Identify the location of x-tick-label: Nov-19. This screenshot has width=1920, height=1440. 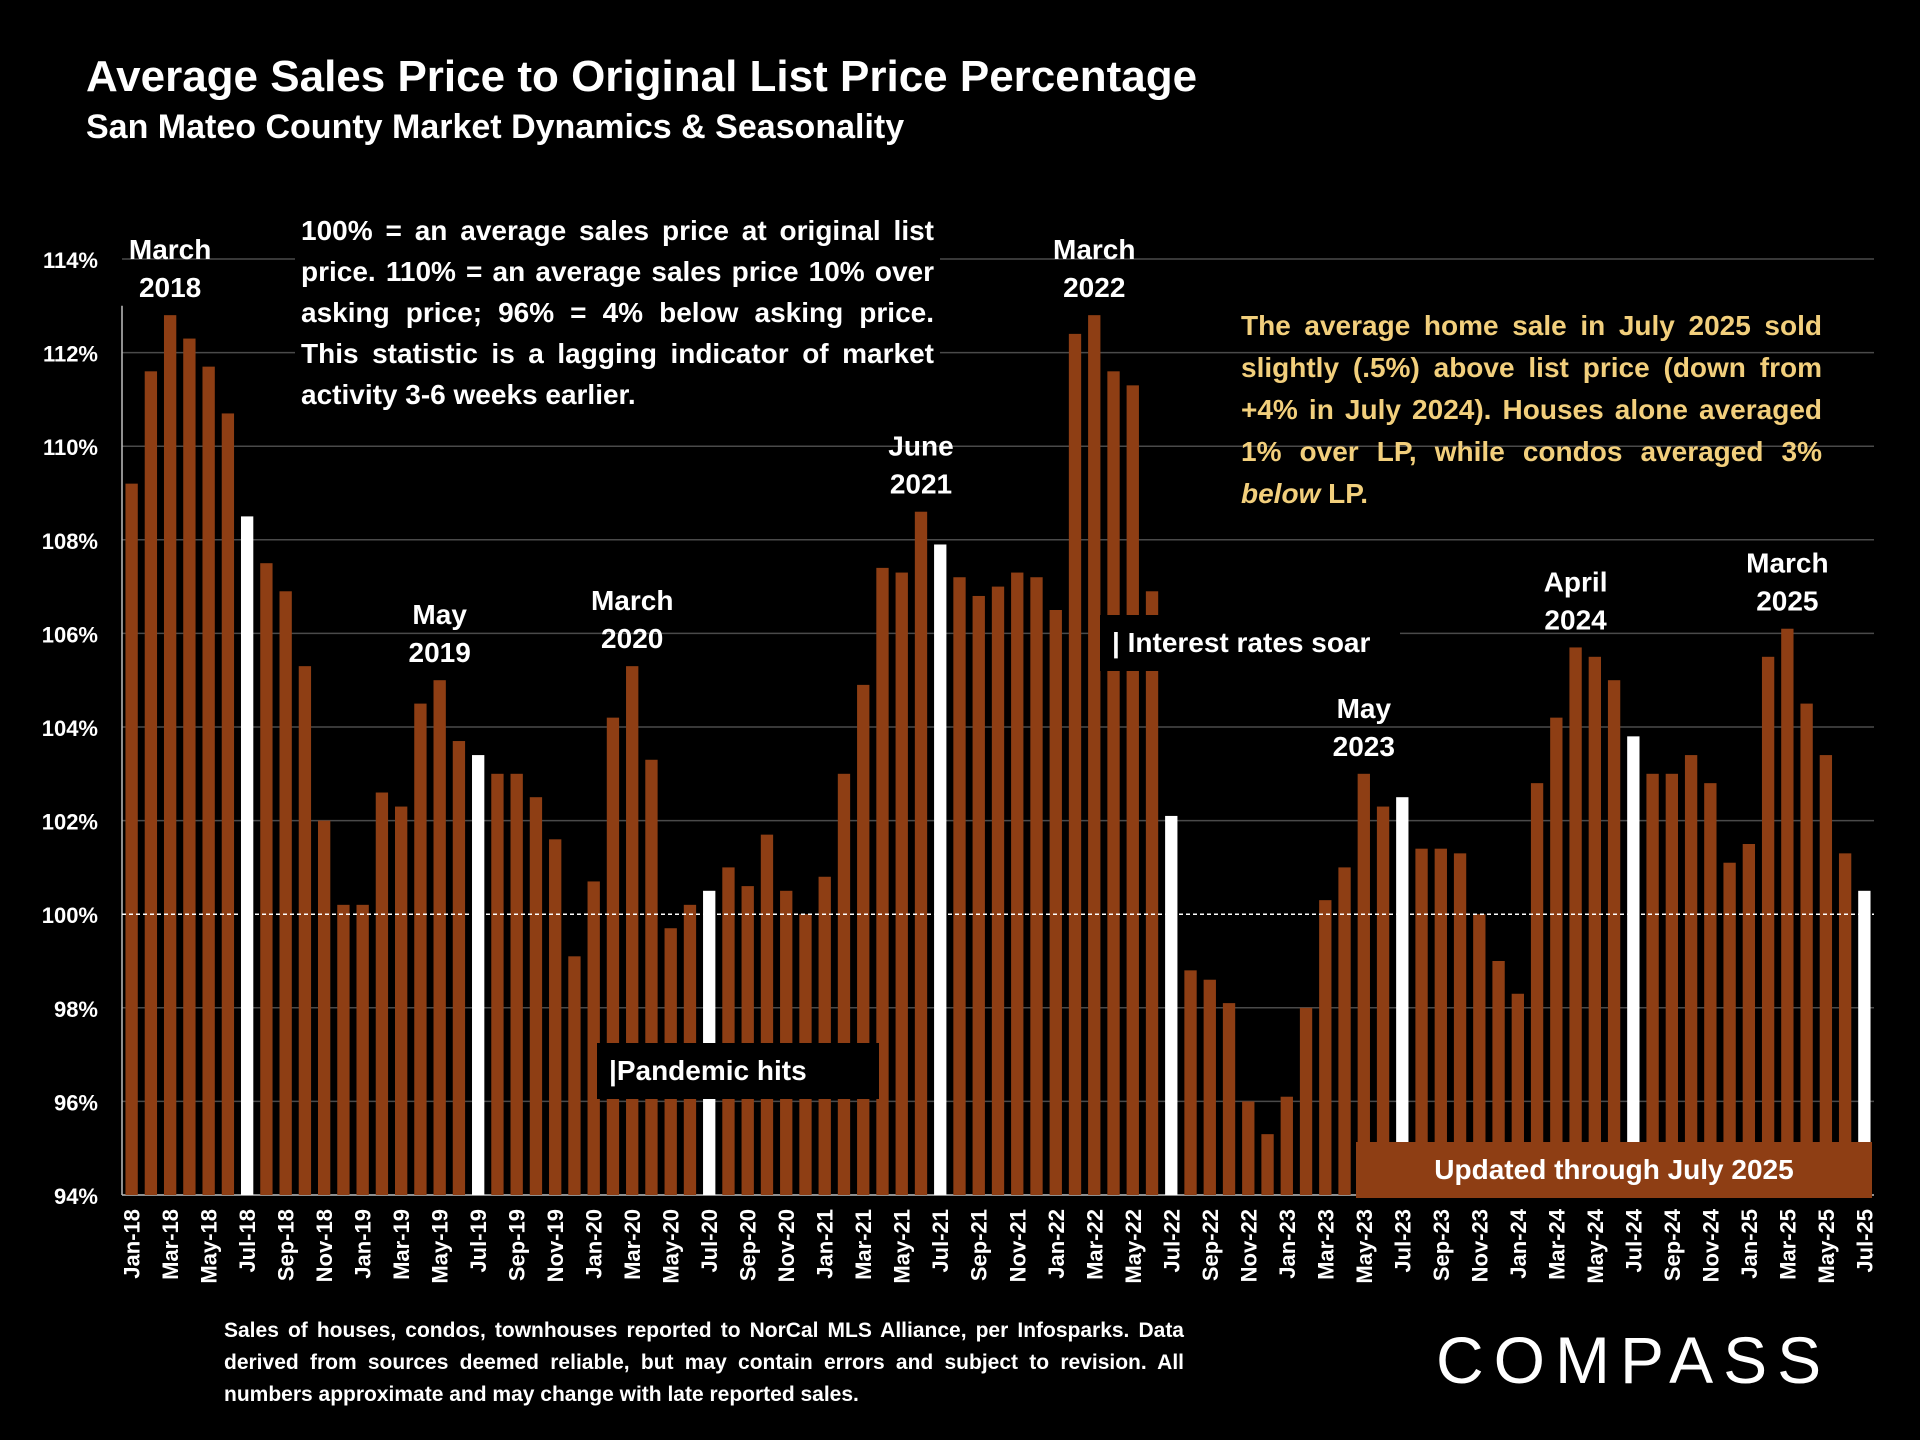
(555, 1245).